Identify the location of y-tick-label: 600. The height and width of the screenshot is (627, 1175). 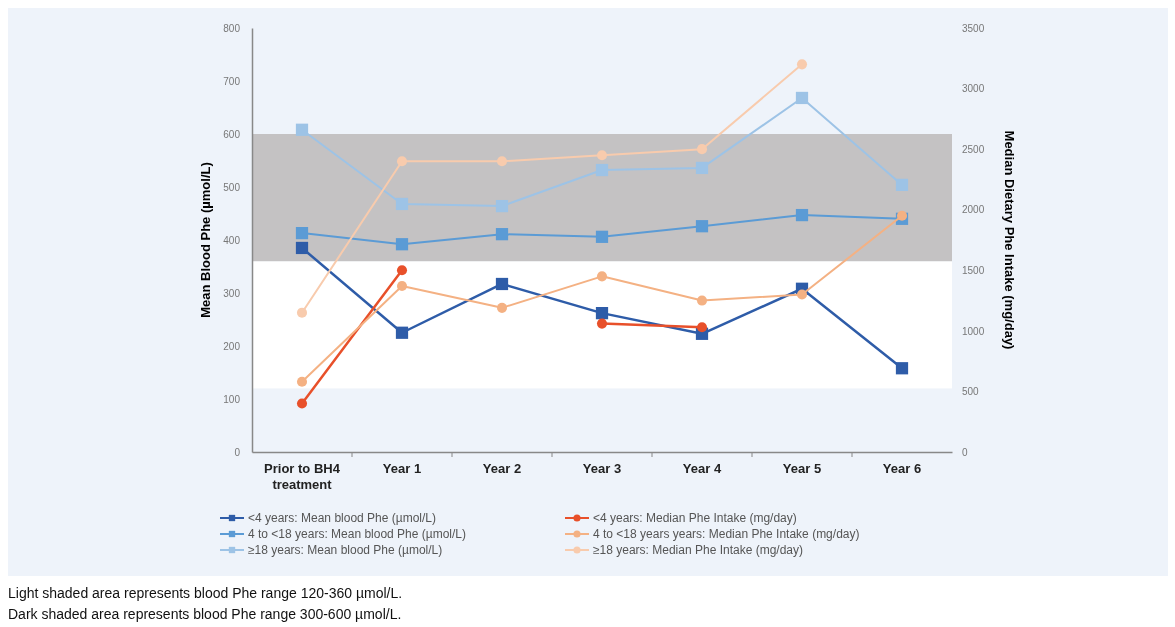
(232, 134).